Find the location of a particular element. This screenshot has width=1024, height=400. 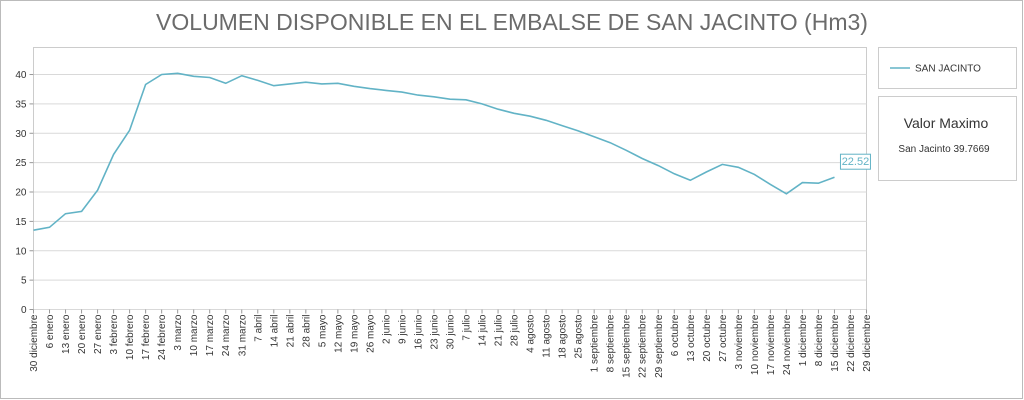

x-tick-label: 10 noviembre is located at coordinates (755, 344).